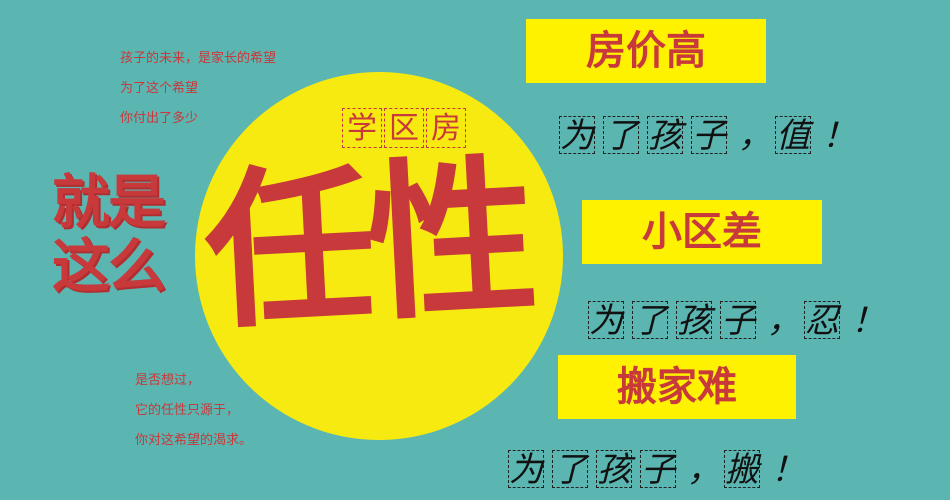 The width and height of the screenshot is (950, 500). What do you see at coordinates (187, 410) in the screenshot?
I see `outro-line-2: 它的任性只源于，` at bounding box center [187, 410].